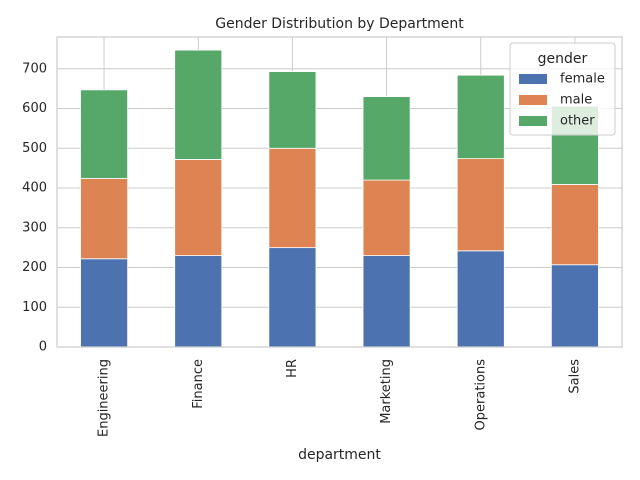 The width and height of the screenshot is (640, 480). What do you see at coordinates (480, 205) in the screenshot?
I see `bar-male-operations` at bounding box center [480, 205].